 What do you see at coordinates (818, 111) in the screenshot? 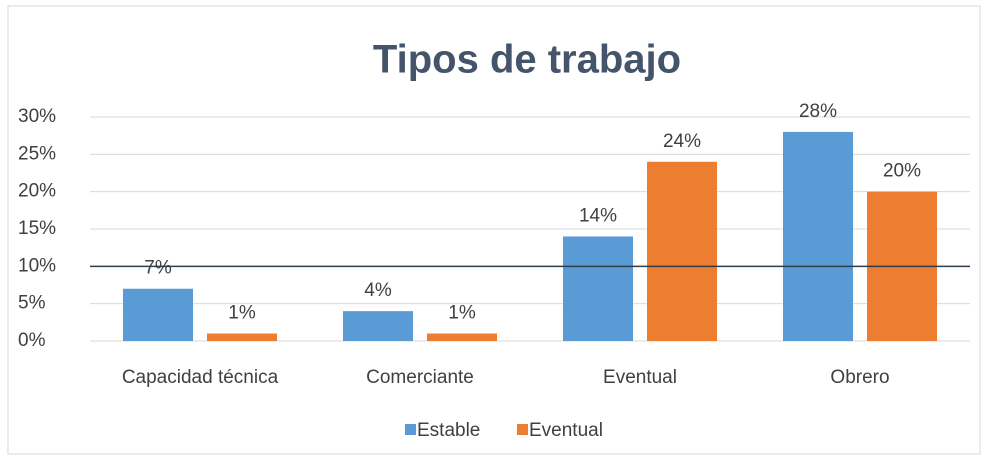
I see `value-label: 28%` at bounding box center [818, 111].